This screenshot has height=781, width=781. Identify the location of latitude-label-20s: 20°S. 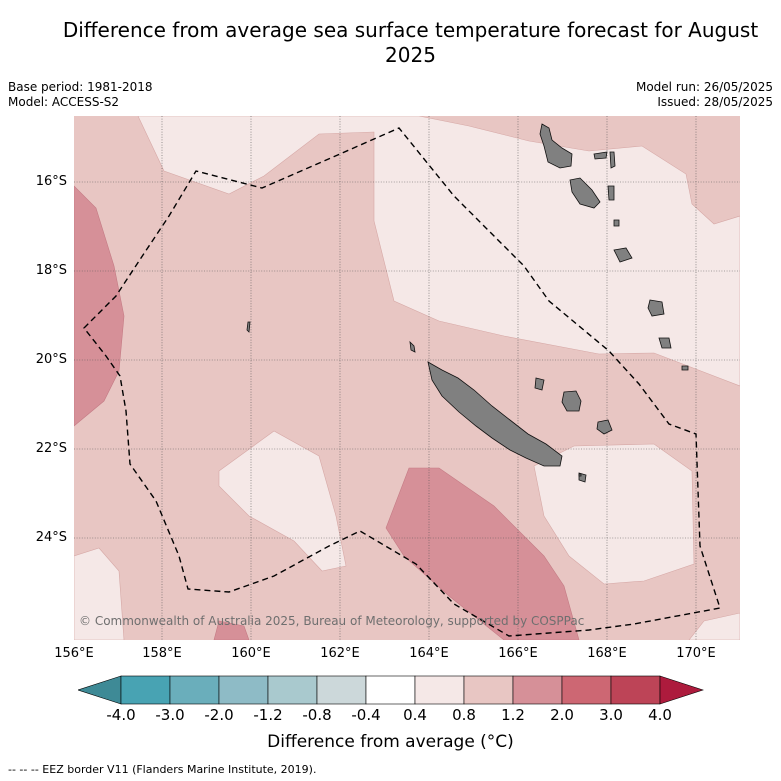
(51, 359).